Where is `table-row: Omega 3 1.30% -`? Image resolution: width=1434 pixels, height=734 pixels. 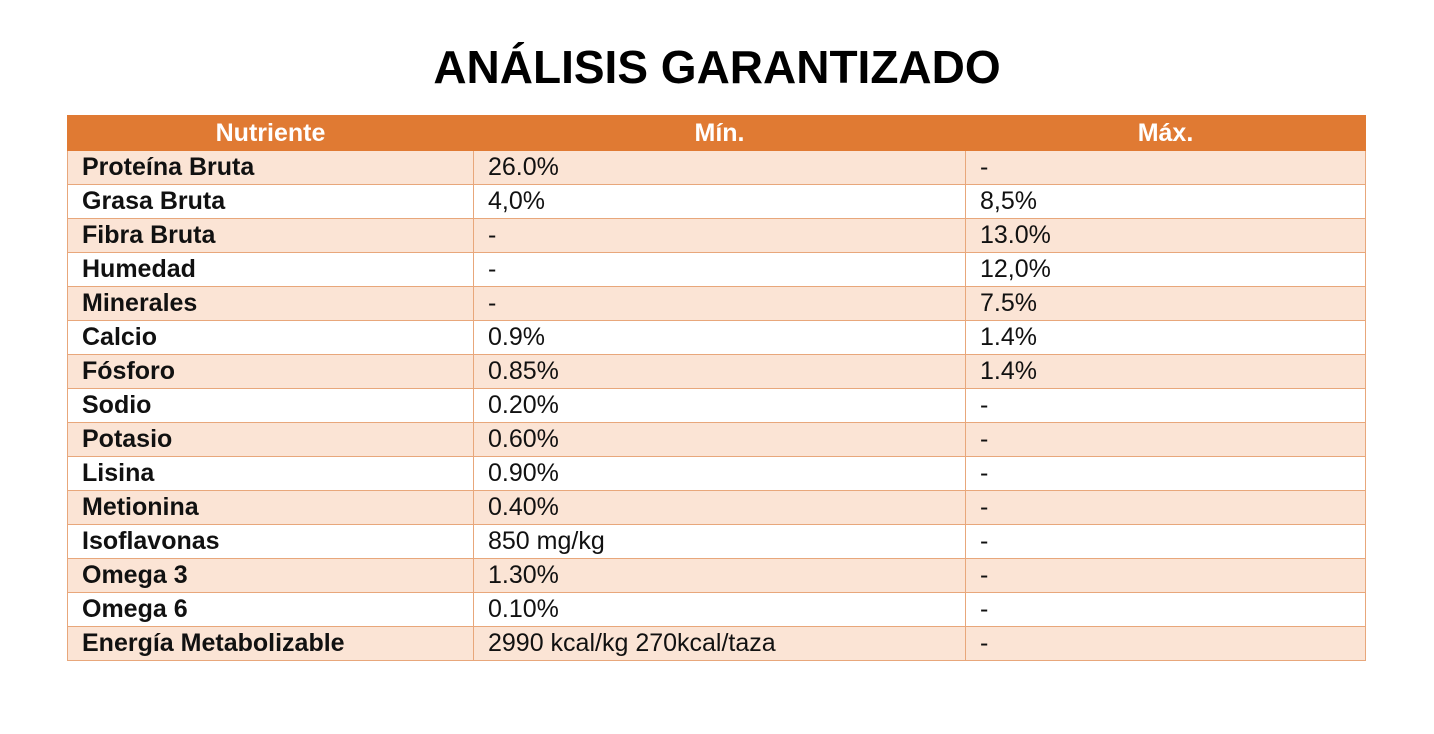 table-row: Omega 3 1.30% - is located at coordinates (716, 575).